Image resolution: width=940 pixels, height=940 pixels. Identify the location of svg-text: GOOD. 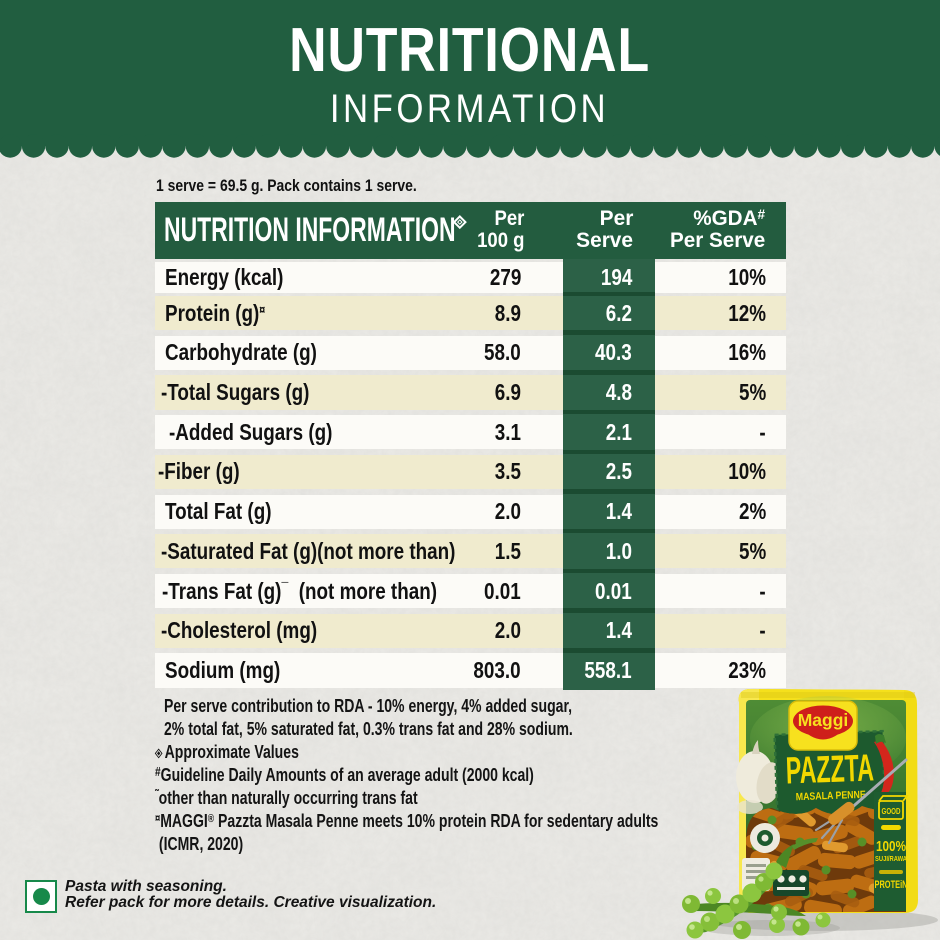
(891, 811).